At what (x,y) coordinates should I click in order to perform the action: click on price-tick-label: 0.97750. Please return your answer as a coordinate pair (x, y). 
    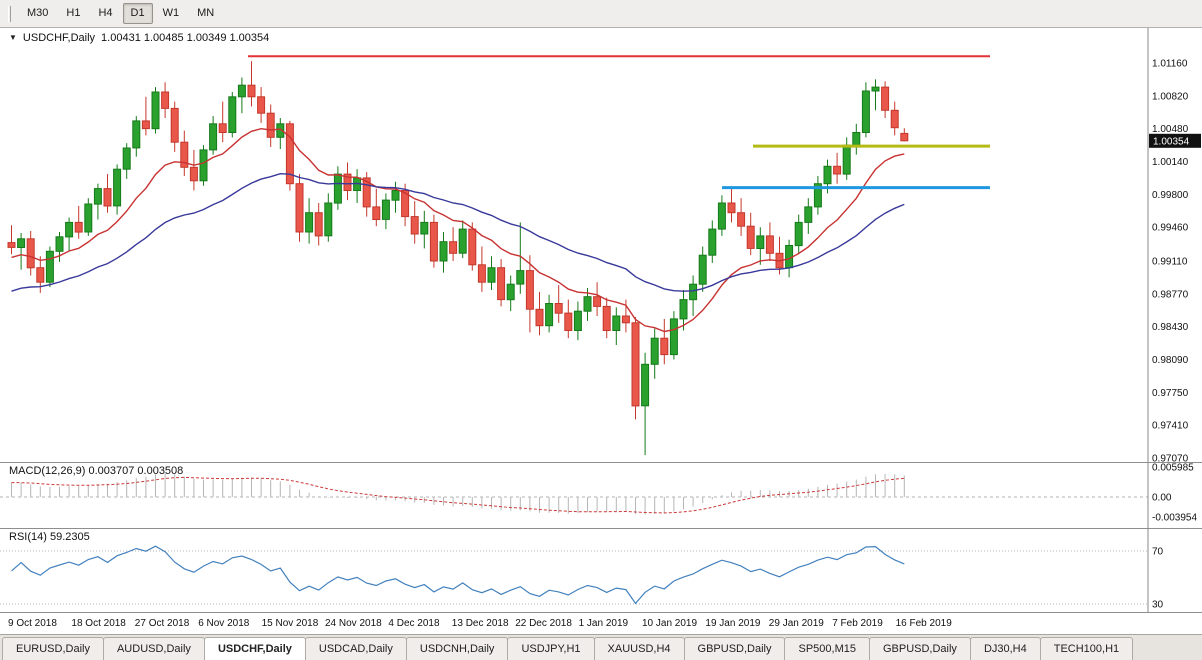
    Looking at the image, I should click on (1170, 393).